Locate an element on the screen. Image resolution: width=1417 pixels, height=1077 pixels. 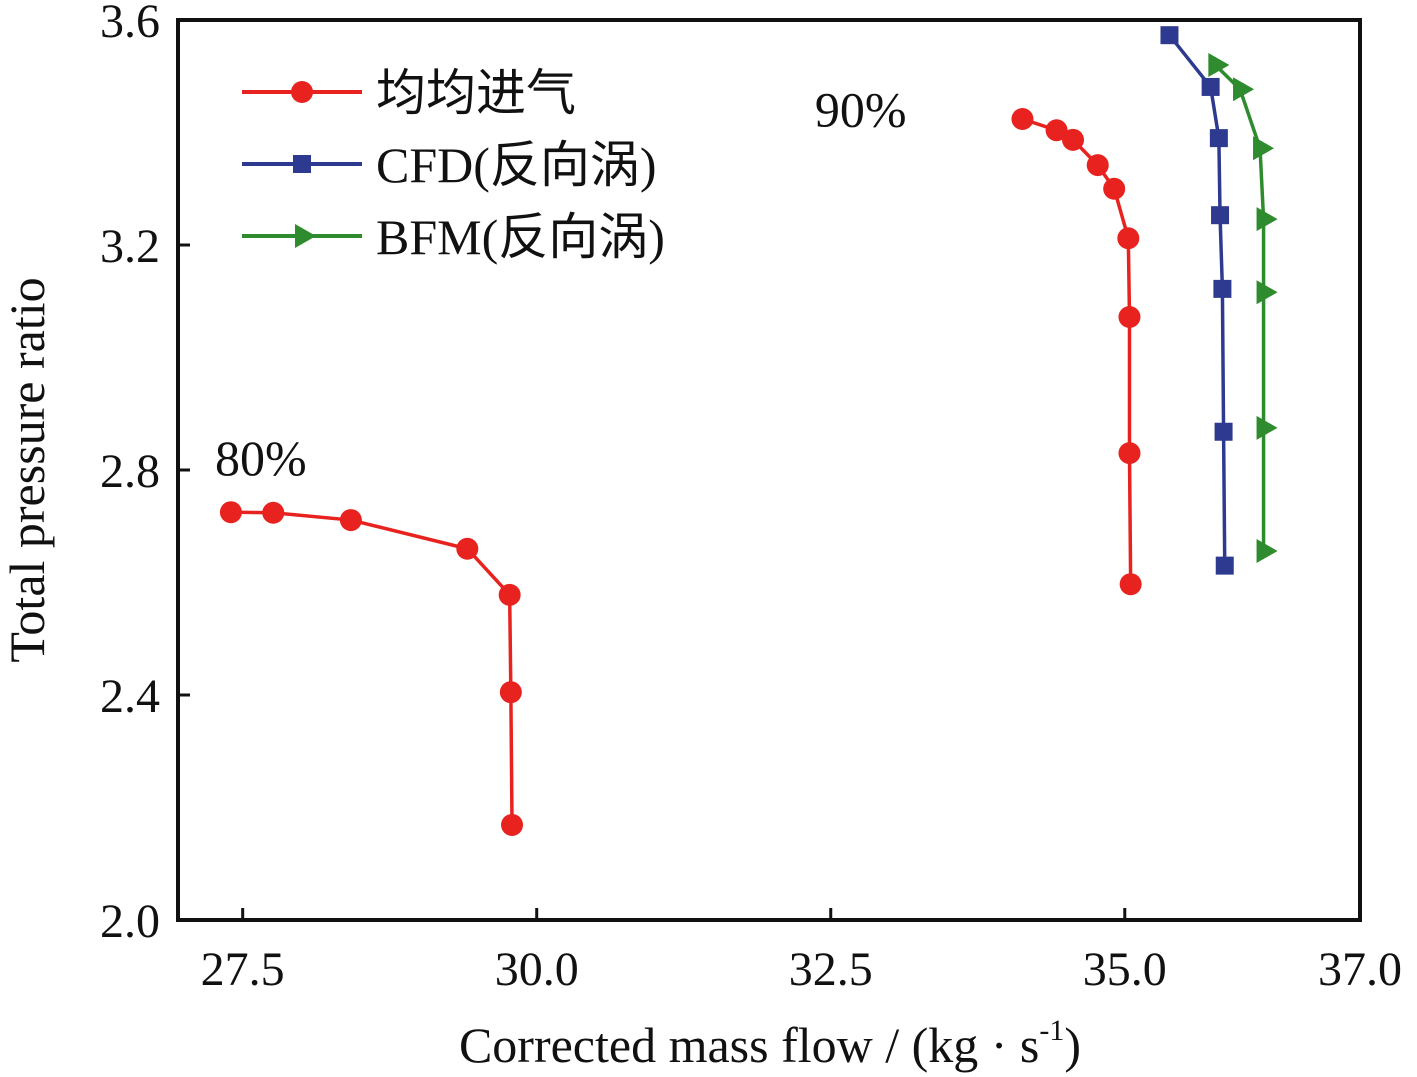
series-line is located at coordinates (1197, 300).